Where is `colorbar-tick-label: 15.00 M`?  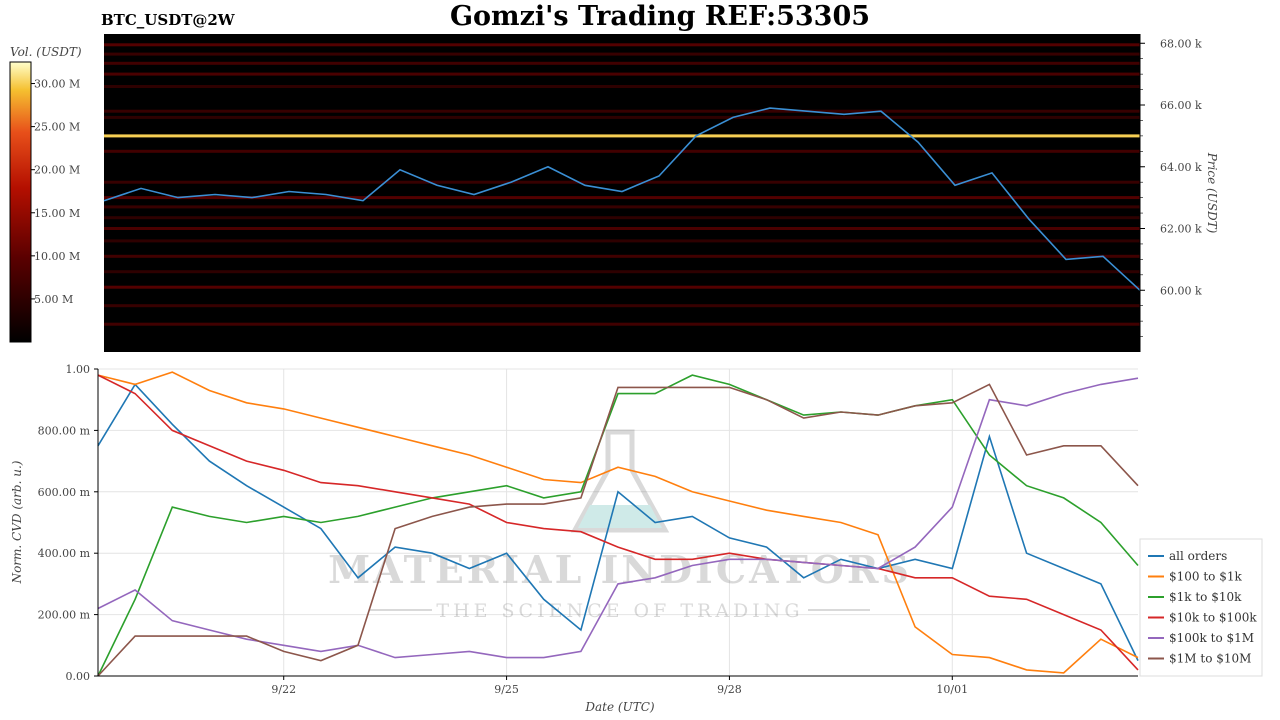
colorbar-tick-label: 15.00 M is located at coordinates (57, 213).